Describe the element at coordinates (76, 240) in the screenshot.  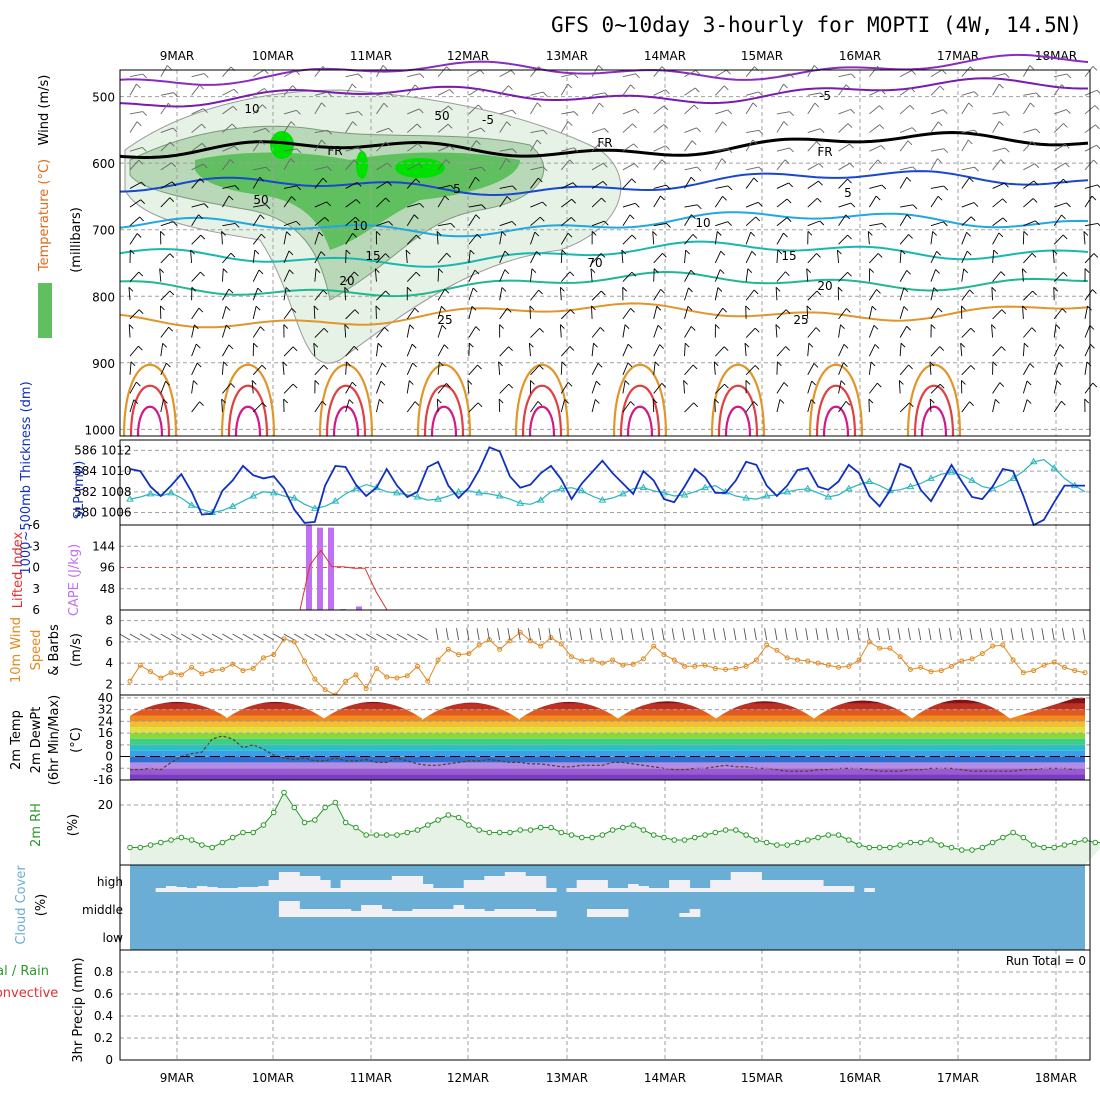
I see `pressure-axis-label: (millibars)` at that location.